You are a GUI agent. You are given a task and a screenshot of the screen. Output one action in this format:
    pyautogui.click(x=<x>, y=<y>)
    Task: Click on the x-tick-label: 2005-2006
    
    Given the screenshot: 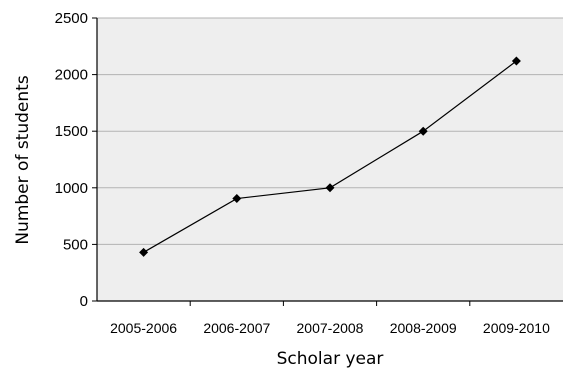 What is the action you would take?
    pyautogui.click(x=143, y=328)
    